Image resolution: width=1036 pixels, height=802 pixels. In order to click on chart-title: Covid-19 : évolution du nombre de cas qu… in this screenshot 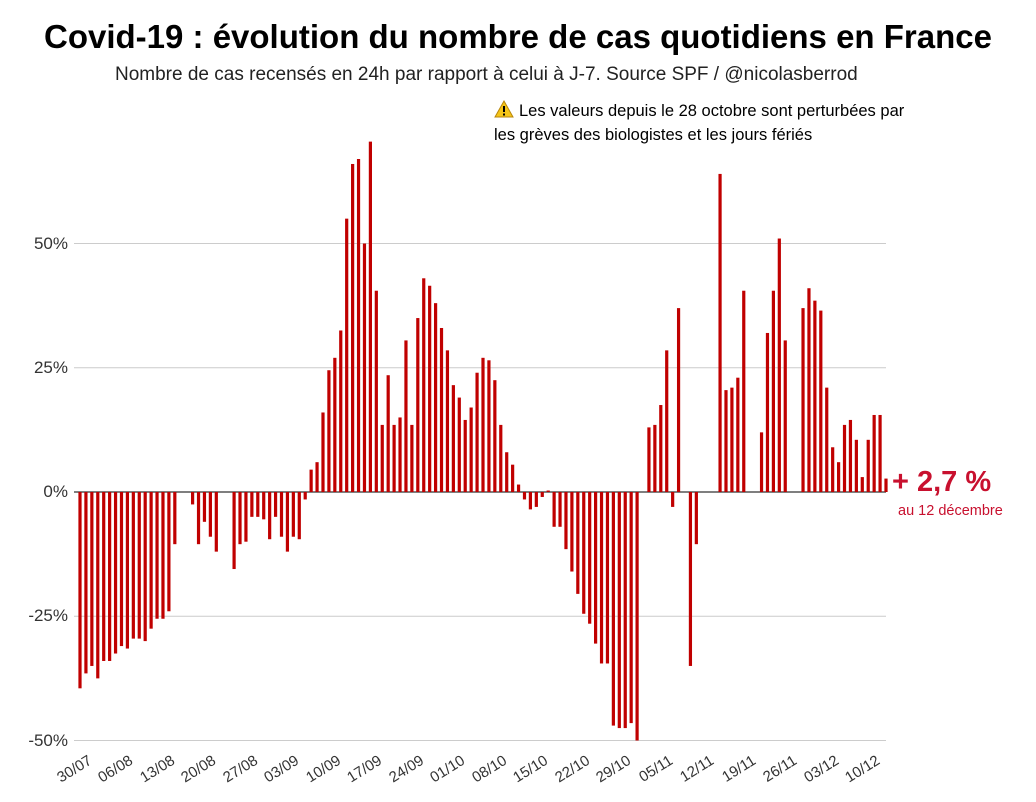, I will do `click(518, 36)`.